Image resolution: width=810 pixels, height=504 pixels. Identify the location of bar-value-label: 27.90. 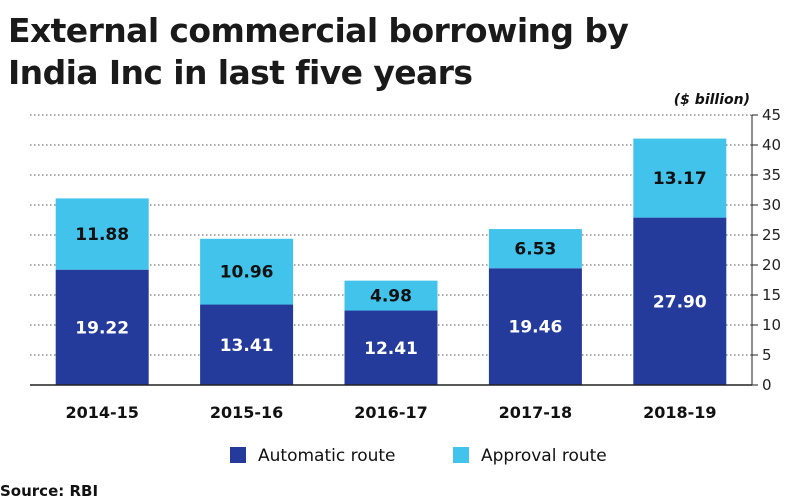
(680, 302).